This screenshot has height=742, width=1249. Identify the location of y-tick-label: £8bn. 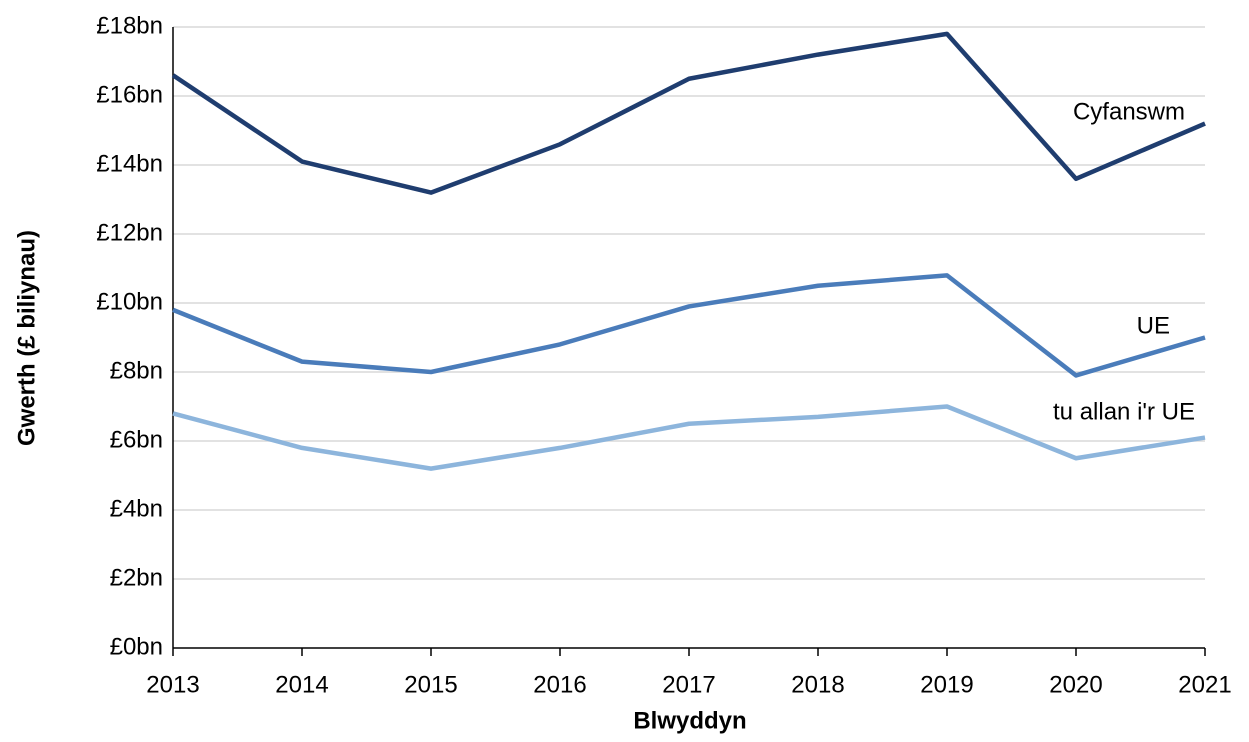
(136, 370).